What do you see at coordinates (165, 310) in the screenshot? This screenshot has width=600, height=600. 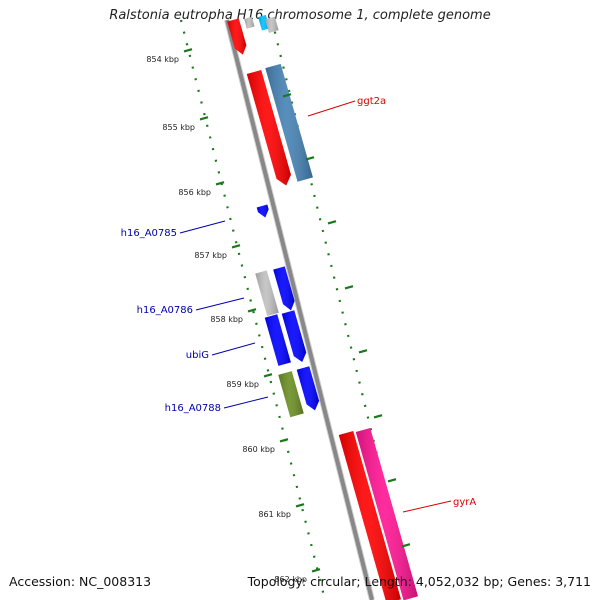 I see `gene-label-h16_a0786: h16_A0786` at bounding box center [165, 310].